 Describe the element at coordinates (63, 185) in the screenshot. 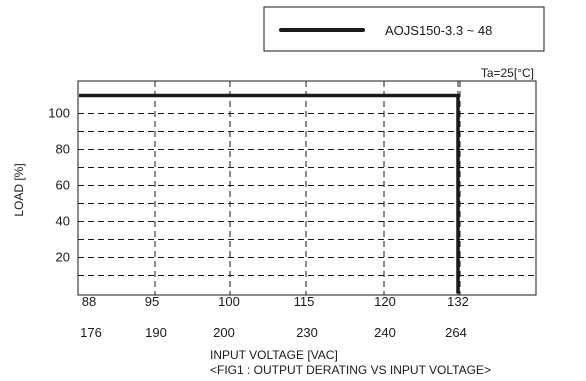

I see `y-tick-label: 60` at that location.